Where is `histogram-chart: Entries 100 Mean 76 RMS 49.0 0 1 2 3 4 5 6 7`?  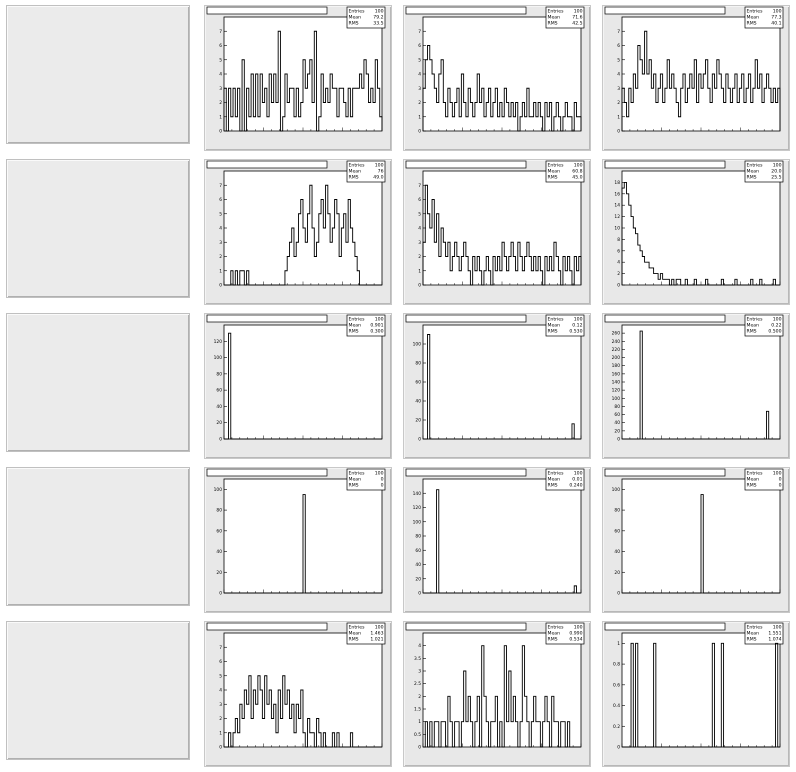 histogram-chart: Entries 100 Mean 76 RMS 49.0 0 1 2 3 4 5 6 7 is located at coordinates (296, 224).